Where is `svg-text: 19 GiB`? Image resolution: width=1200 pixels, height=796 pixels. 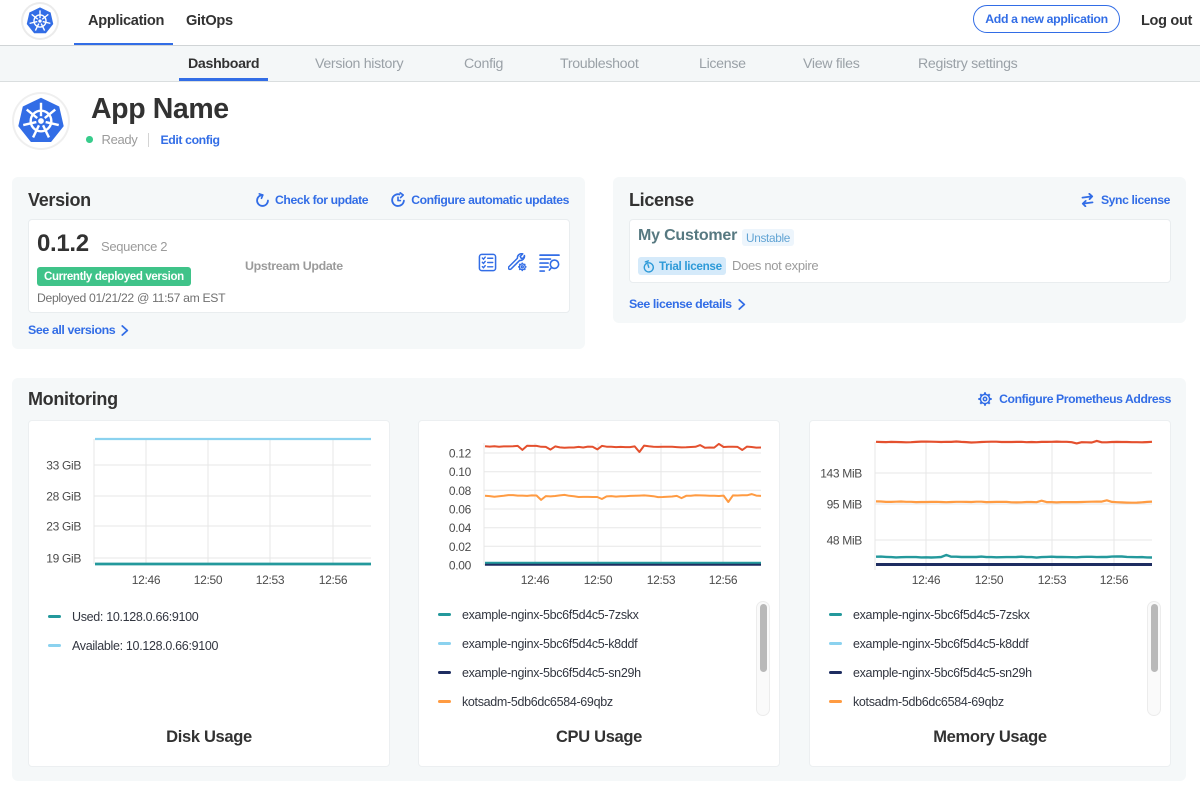
svg-text: 19 GiB is located at coordinates (63, 559).